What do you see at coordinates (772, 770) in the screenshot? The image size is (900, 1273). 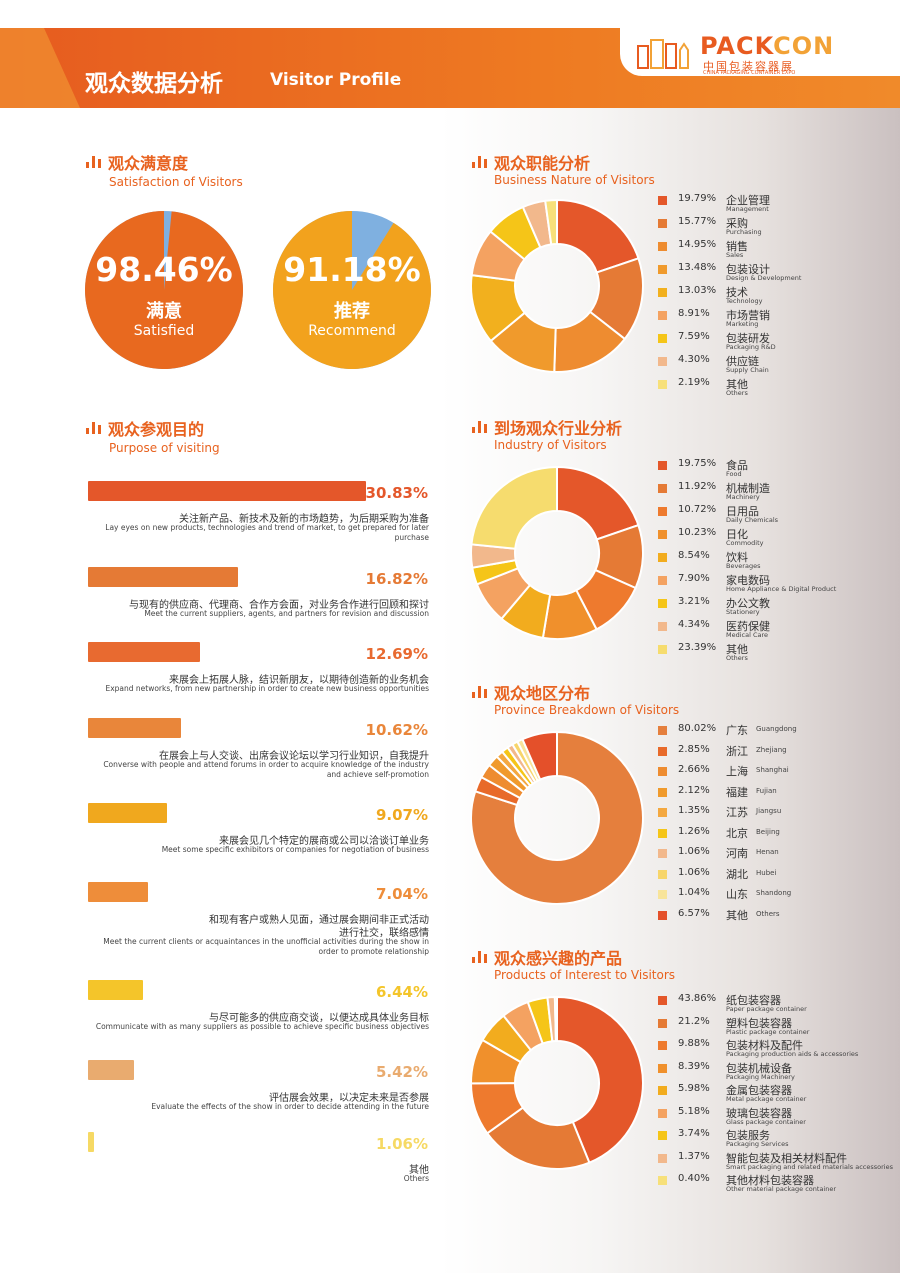 I see `legend-en: Shanghai` at bounding box center [772, 770].